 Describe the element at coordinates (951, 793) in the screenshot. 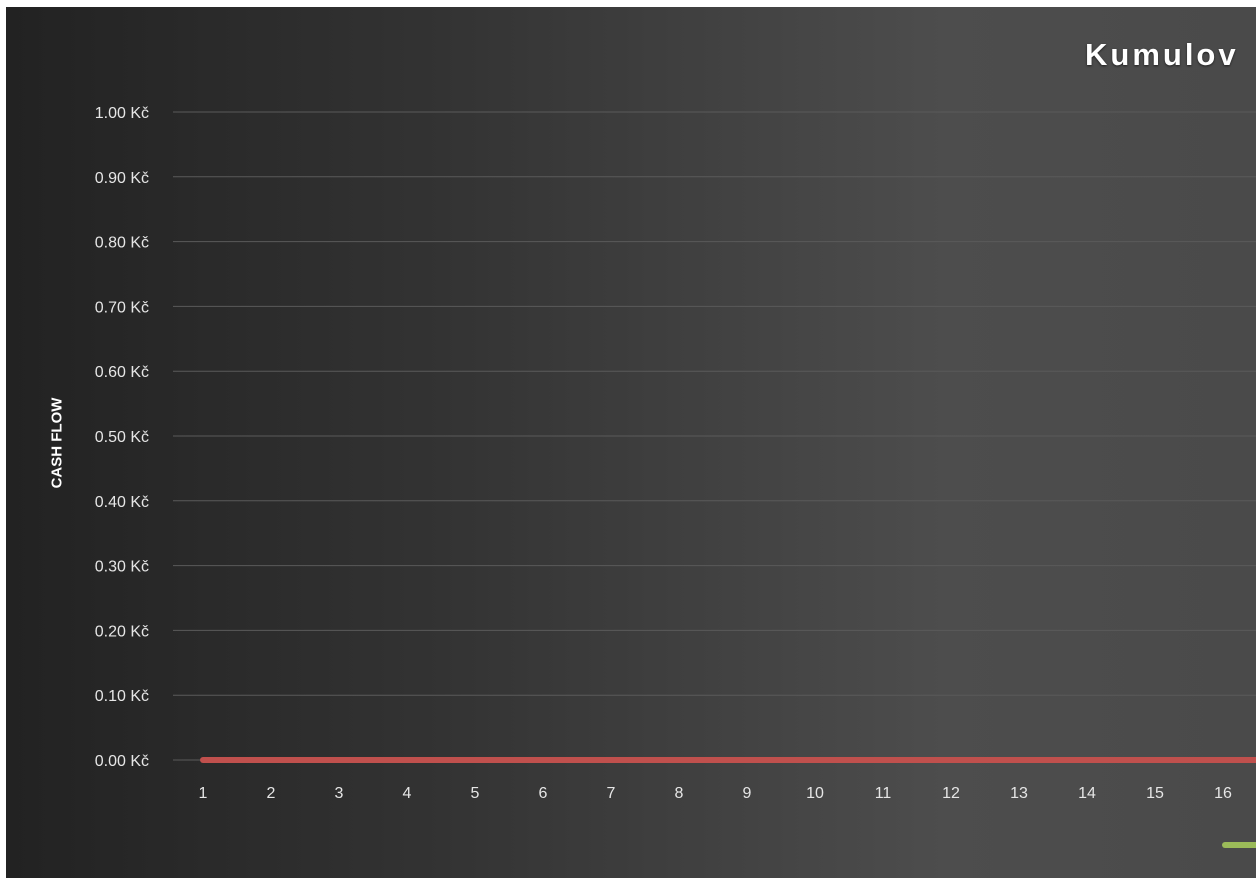

I see `x-tick-label: 12` at that location.